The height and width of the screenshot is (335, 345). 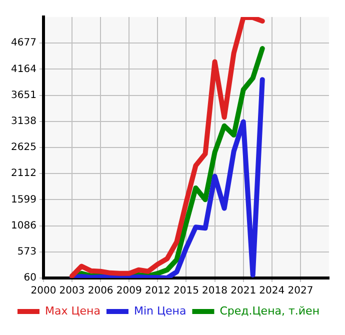 What do you see at coordinates (23, 148) in the screenshot?
I see `y-tick-label: 2625` at bounding box center [23, 148].